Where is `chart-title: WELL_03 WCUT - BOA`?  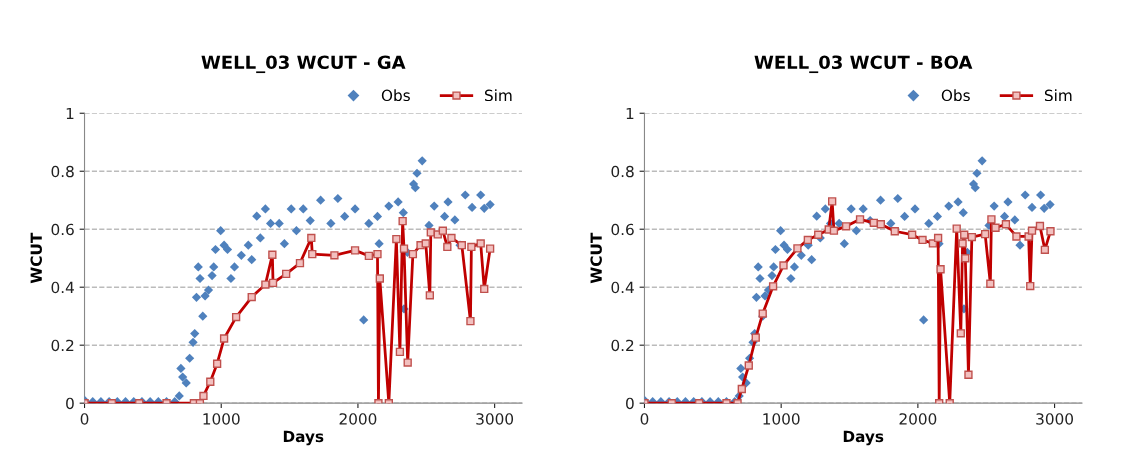 chart-title: WELL_03 WCUT - BOA is located at coordinates (863, 64).